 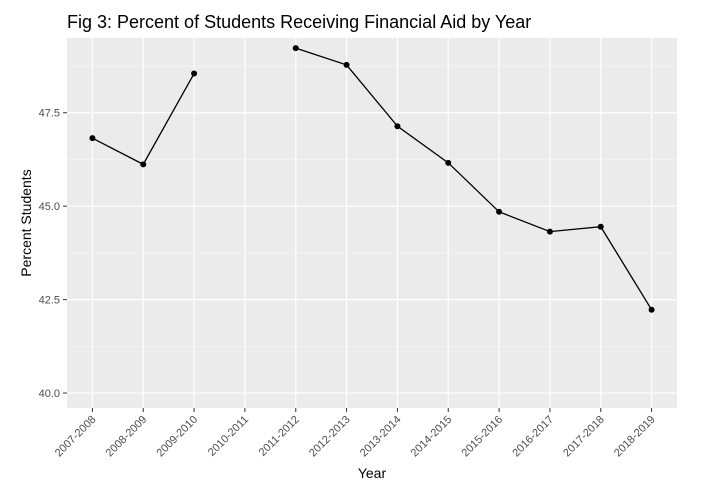 What do you see at coordinates (483, 437) in the screenshot?
I see `x-tick-label: 2015-2016` at bounding box center [483, 437].